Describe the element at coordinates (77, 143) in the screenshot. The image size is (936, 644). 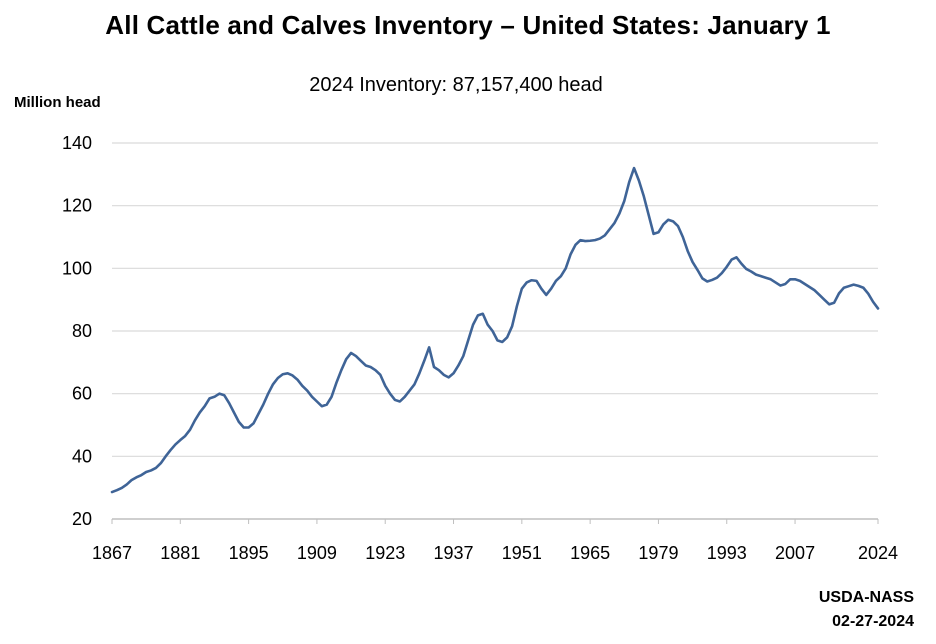
I see `y-tick-label: 140` at that location.